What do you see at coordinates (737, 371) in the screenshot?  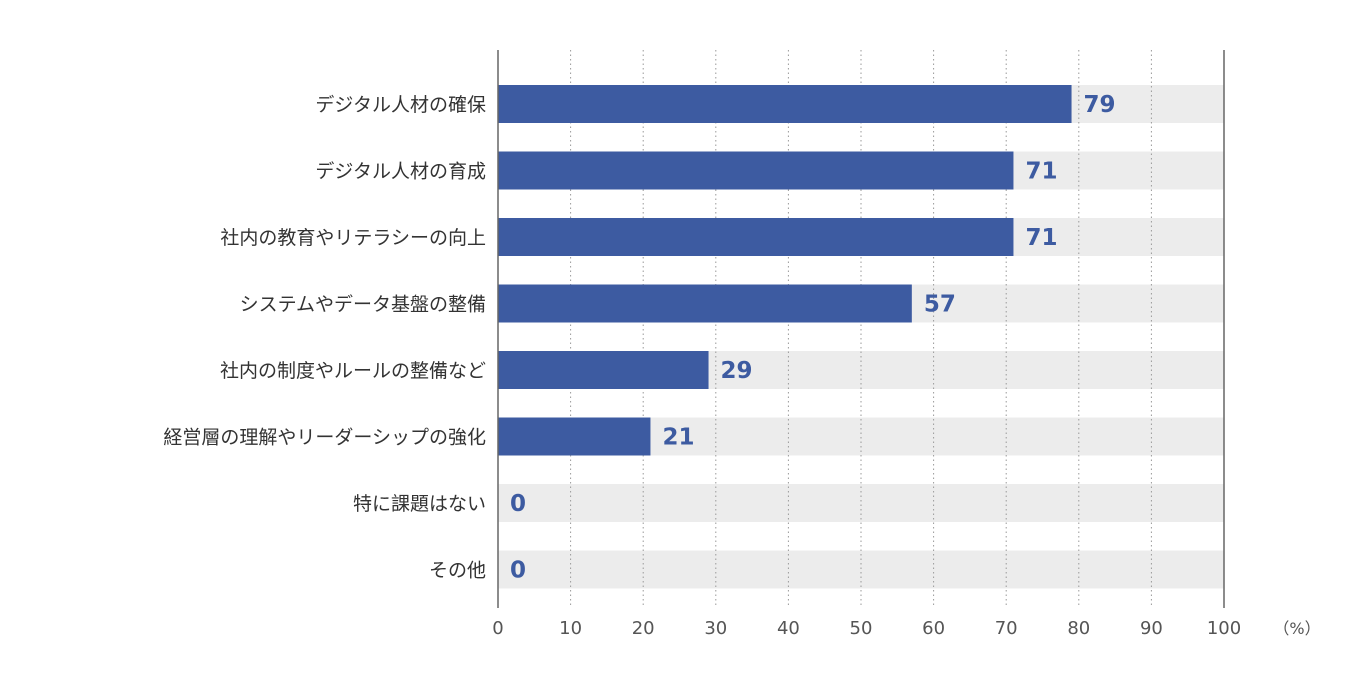 I see `value-label: 29` at bounding box center [737, 371].